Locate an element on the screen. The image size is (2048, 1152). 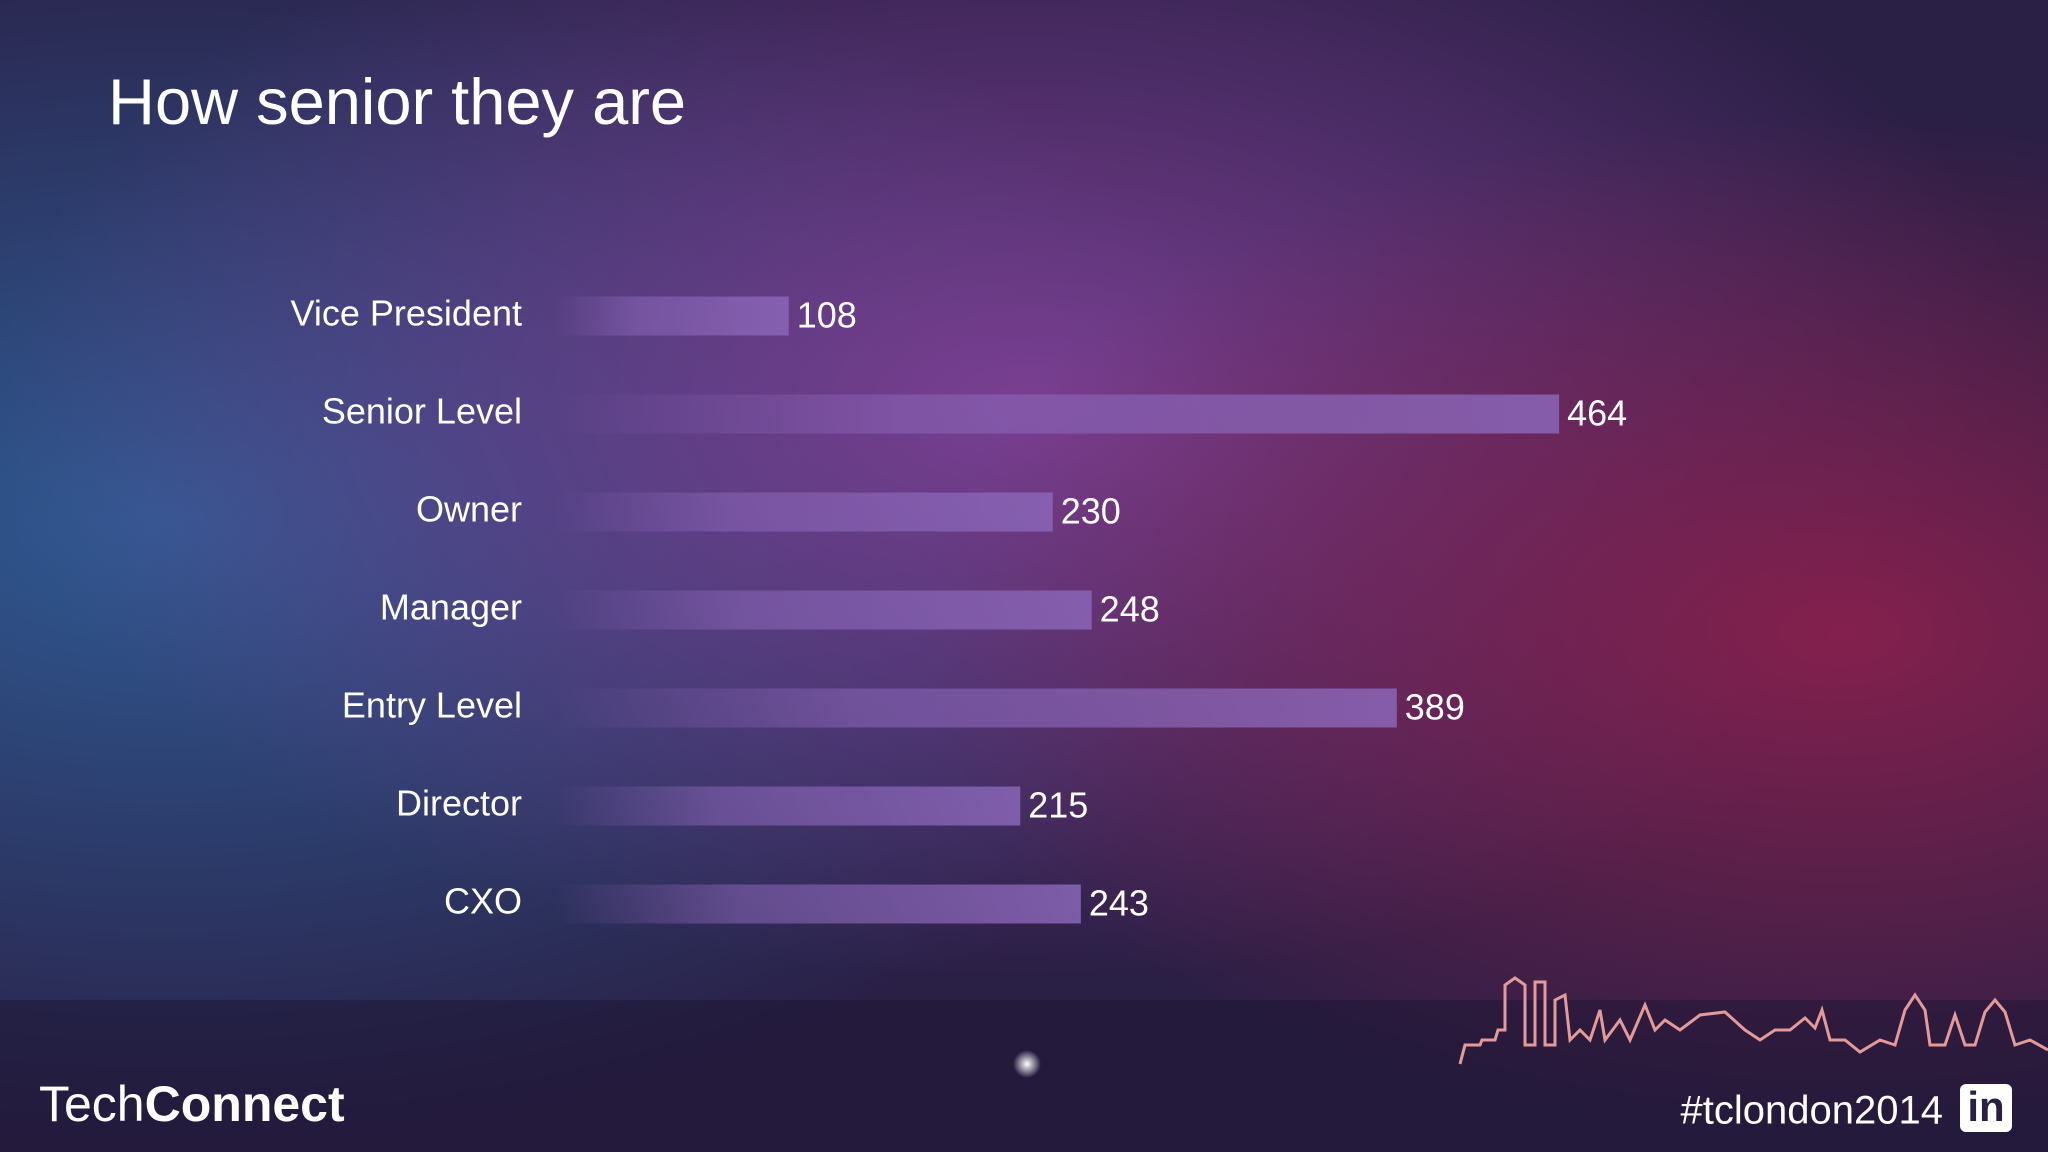
category-label: Director is located at coordinates (459, 803).